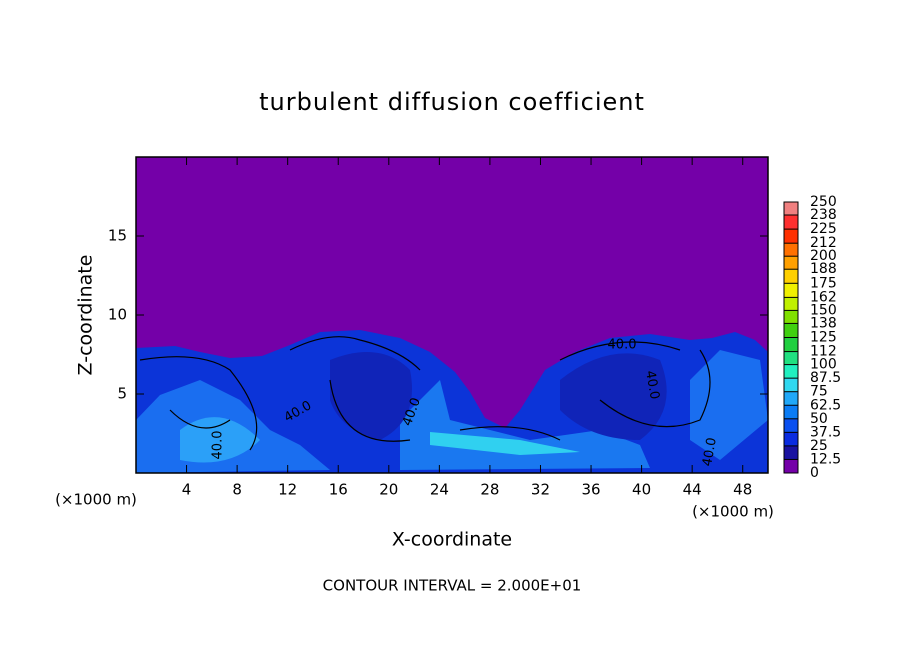 Image resolution: width=904 pixels, height=654 pixels. Describe the element at coordinates (825, 378) in the screenshot. I see `colorbar-tick-label: 87.5` at that location.